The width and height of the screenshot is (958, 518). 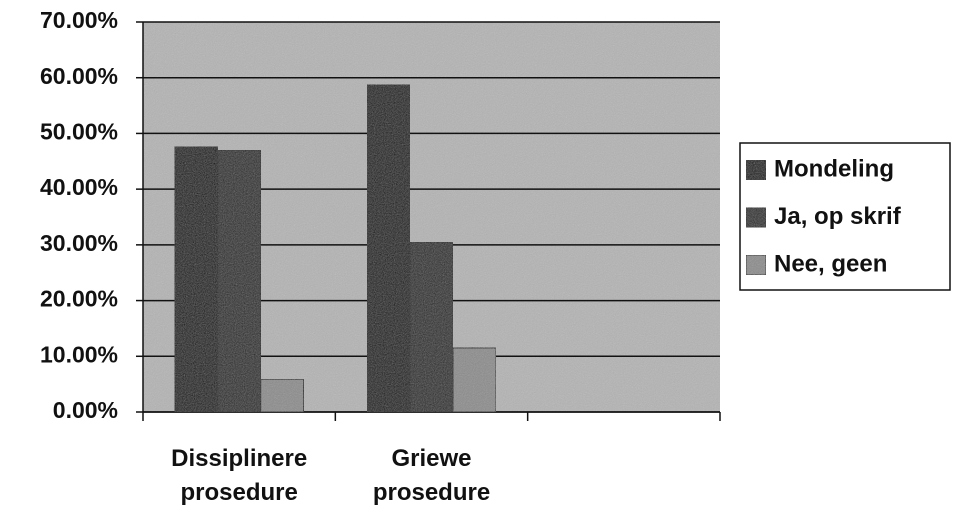 What do you see at coordinates (79, 299) in the screenshot?
I see `y-tick-label: 20.00%` at bounding box center [79, 299].